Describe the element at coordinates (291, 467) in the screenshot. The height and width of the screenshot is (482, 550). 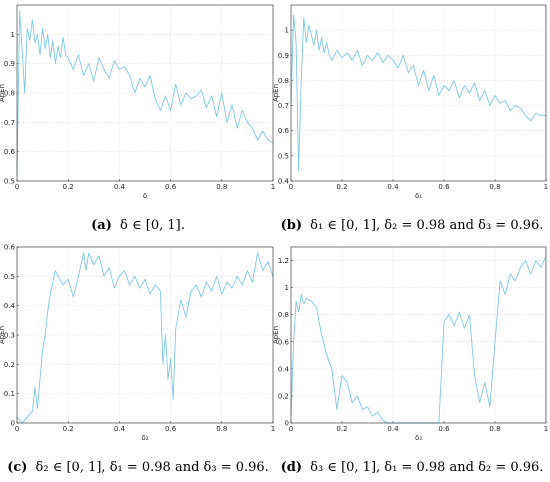
I see `caption-tag: (d)` at that location.